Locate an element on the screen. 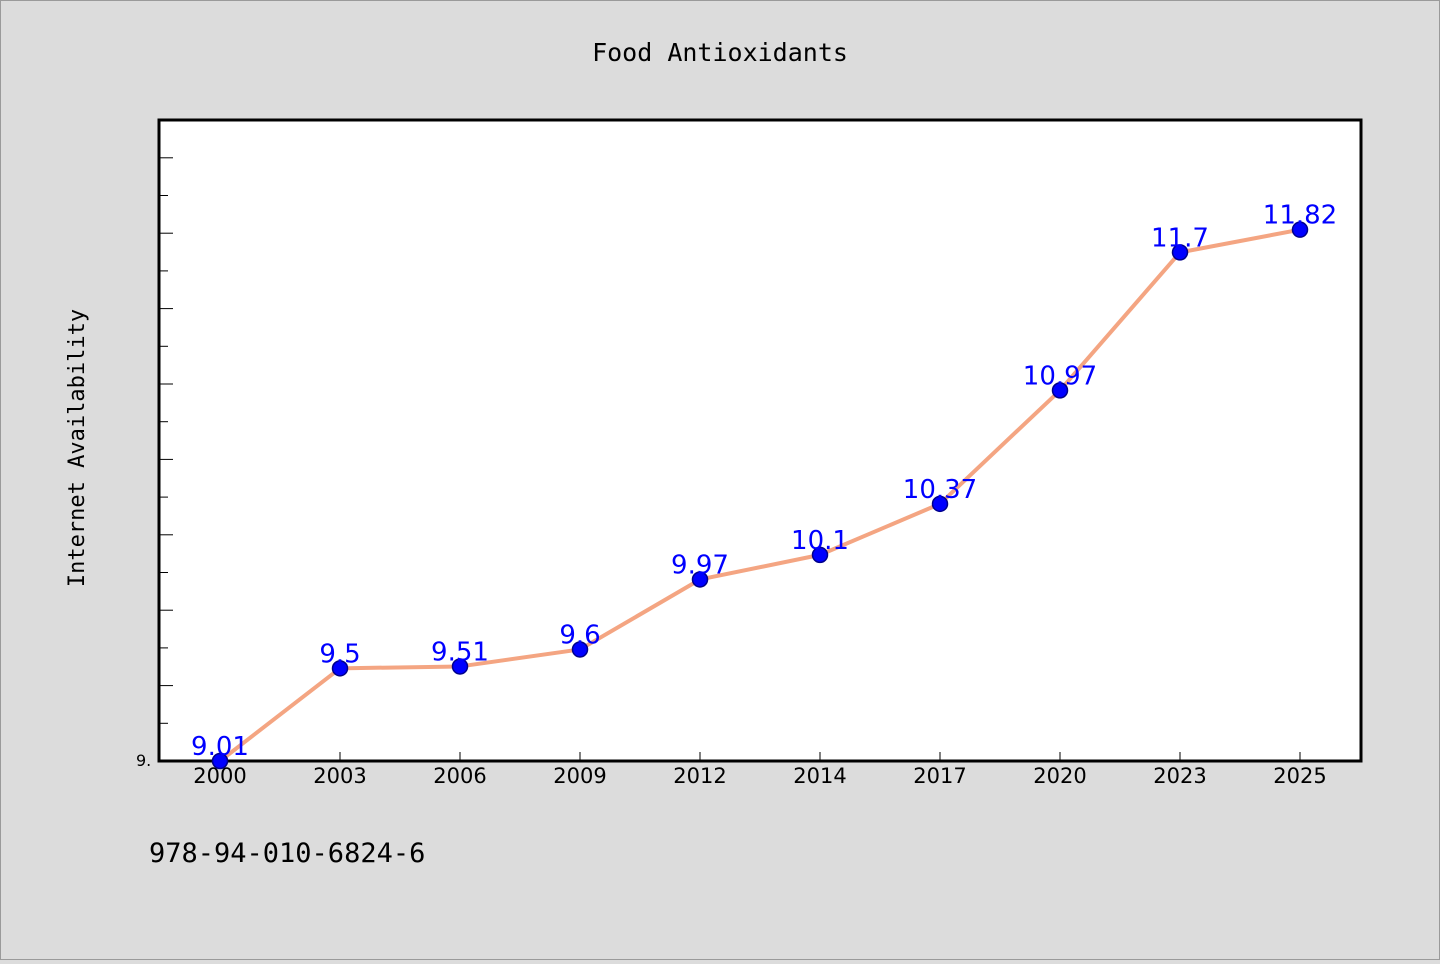 The height and width of the screenshot is (964, 1440). x-tick-label: 2012 is located at coordinates (699, 776).